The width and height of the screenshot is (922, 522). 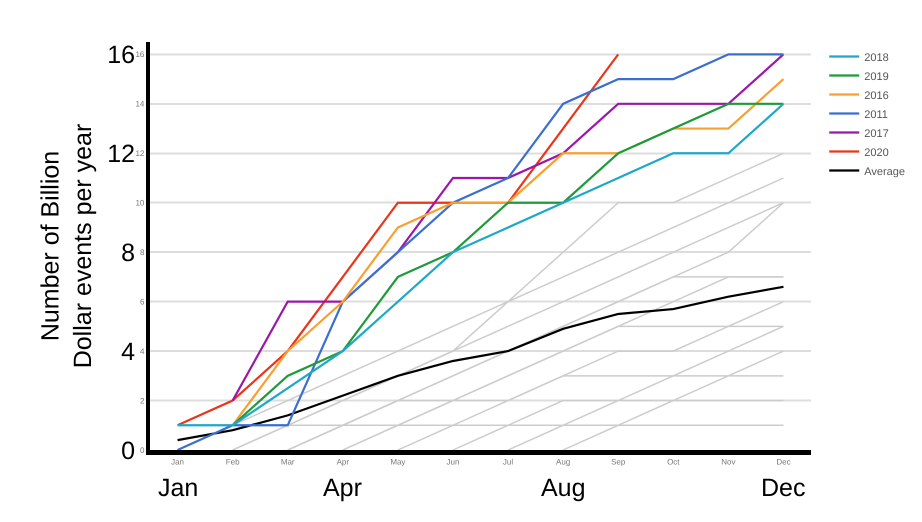 I want to click on x-tick-label: Apr, so click(x=343, y=462).